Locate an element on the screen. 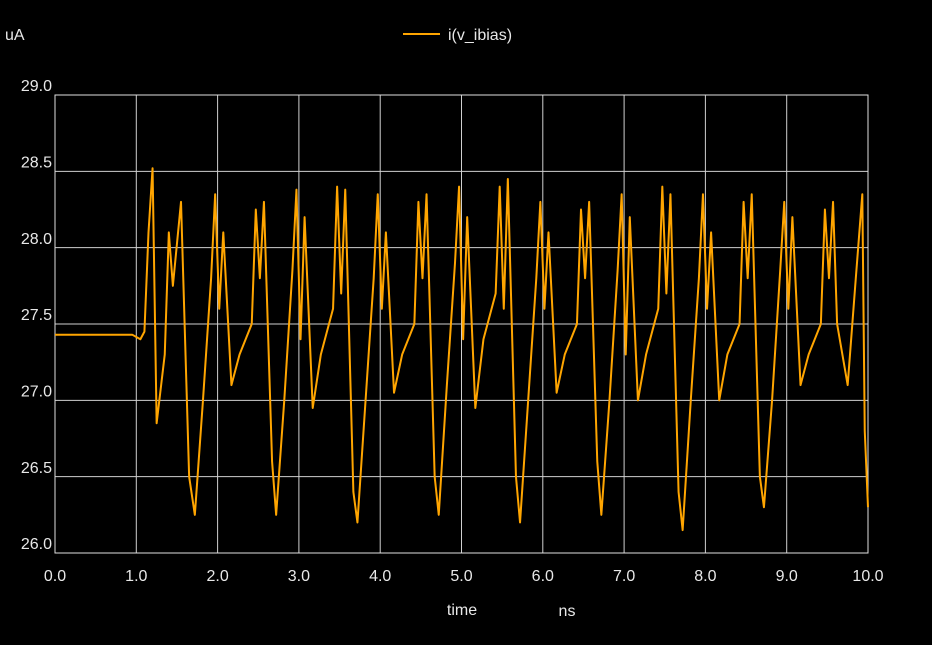  x-tick-label: 6.0 is located at coordinates (543, 576).